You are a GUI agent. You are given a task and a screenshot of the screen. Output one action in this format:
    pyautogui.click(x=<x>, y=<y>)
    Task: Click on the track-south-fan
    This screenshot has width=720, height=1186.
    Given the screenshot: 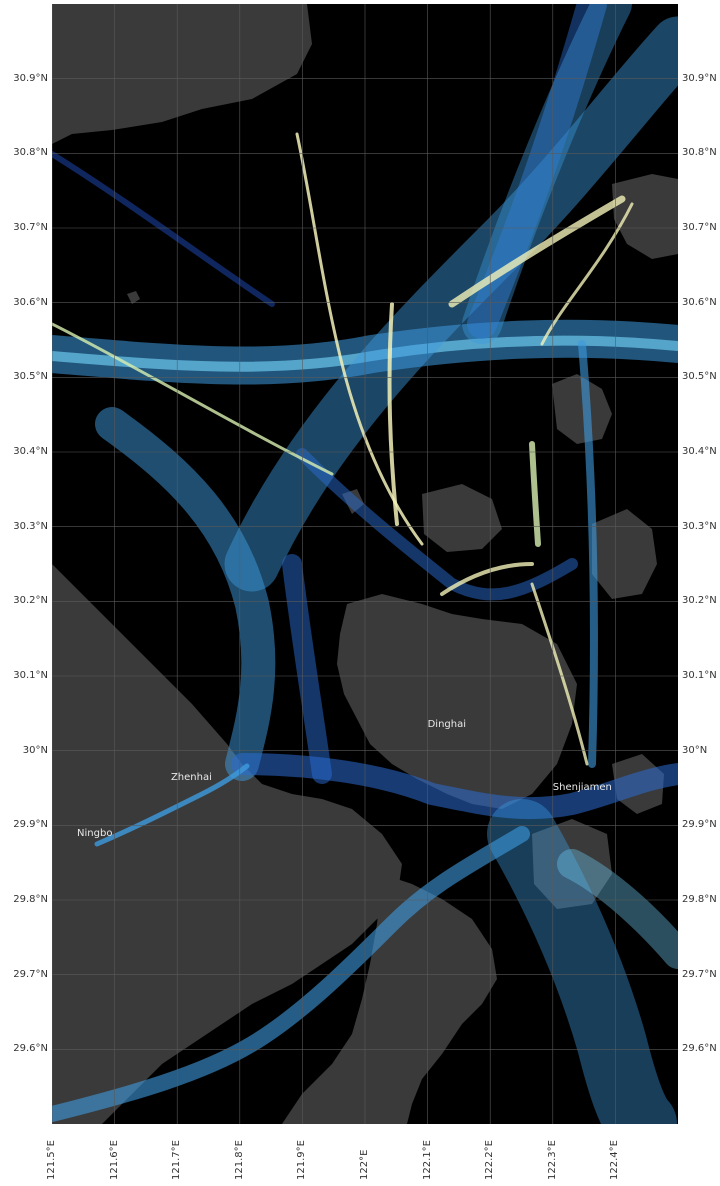 What is the action you would take?
    pyautogui.click(x=582, y=961)
    